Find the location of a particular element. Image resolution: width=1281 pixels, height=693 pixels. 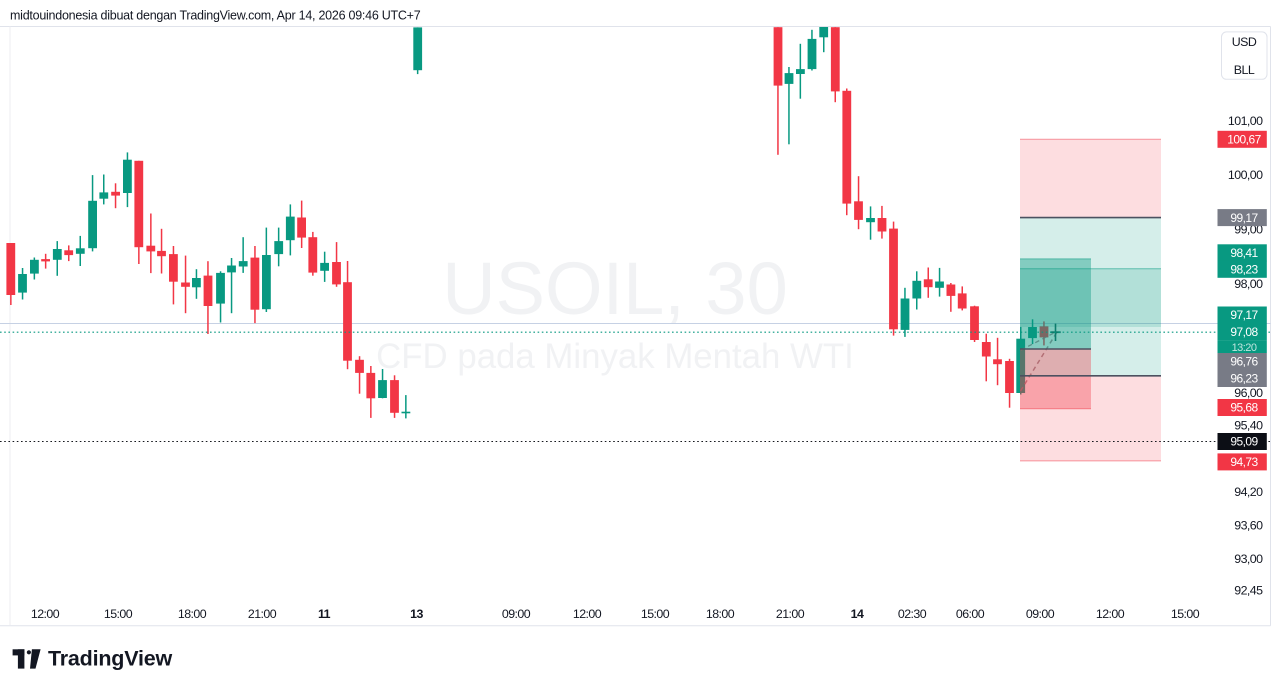

svg-text: 100,00 is located at coordinates (1245, 175).